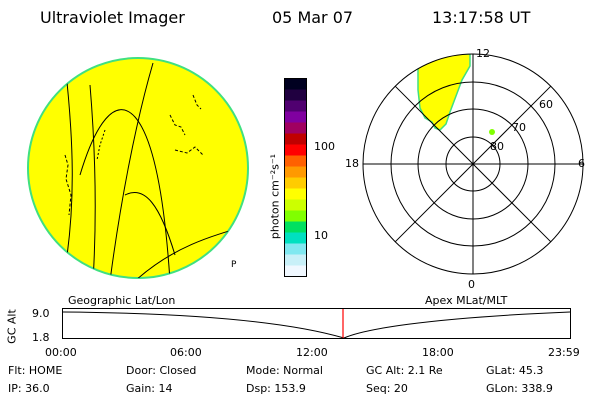 The width and height of the screenshot is (600, 400). What do you see at coordinates (161, 370) in the screenshot?
I see `door-info: Door: Closed` at bounding box center [161, 370].